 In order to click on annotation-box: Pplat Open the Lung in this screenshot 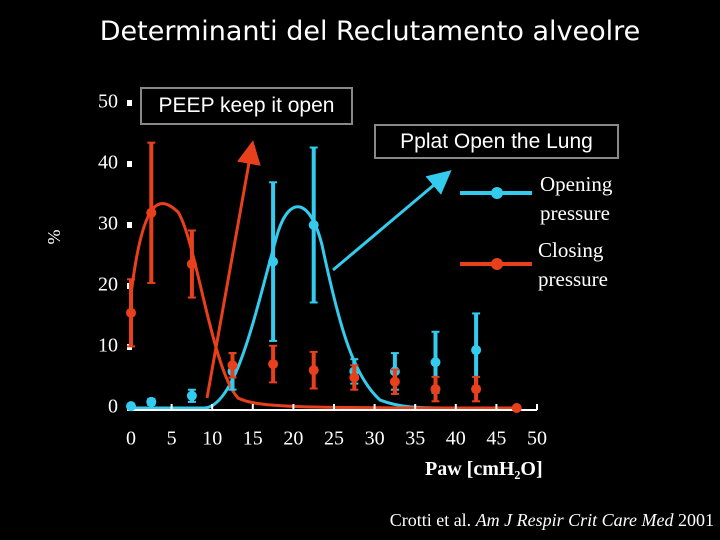, I will do `click(496, 141)`.